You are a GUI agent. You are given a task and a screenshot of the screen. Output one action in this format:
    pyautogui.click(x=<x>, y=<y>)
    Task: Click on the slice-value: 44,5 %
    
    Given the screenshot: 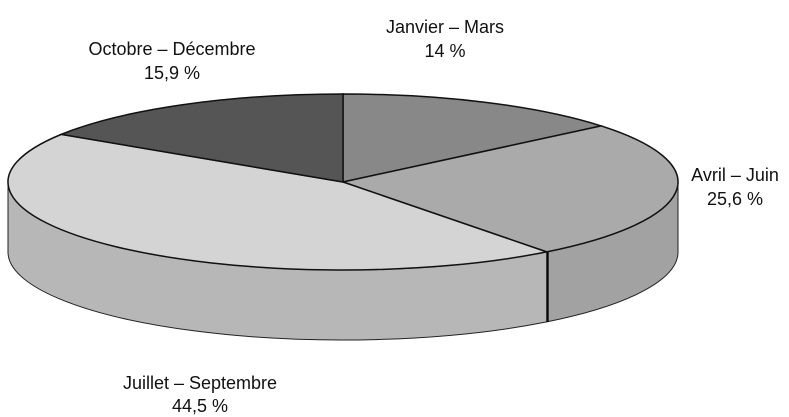 What is the action you would take?
    pyautogui.click(x=200, y=406)
    